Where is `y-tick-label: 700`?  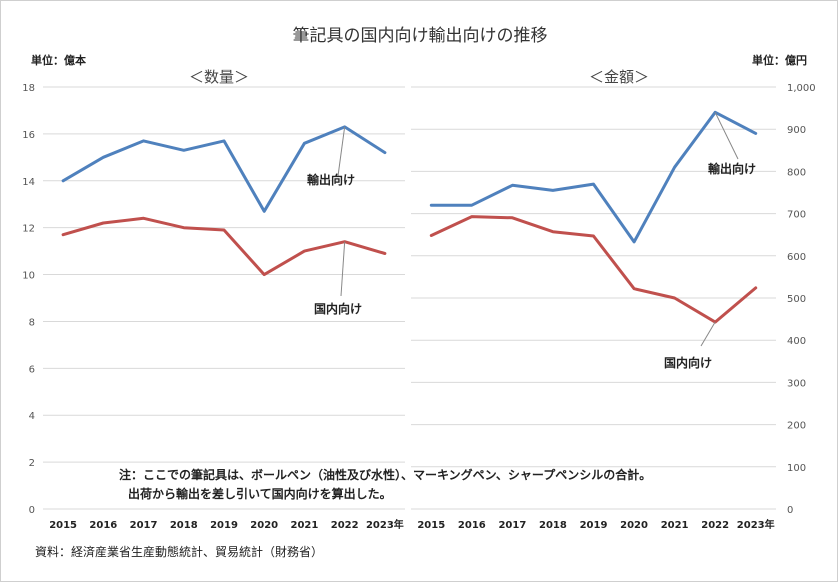 y-tick-label: 700 is located at coordinates (796, 215).